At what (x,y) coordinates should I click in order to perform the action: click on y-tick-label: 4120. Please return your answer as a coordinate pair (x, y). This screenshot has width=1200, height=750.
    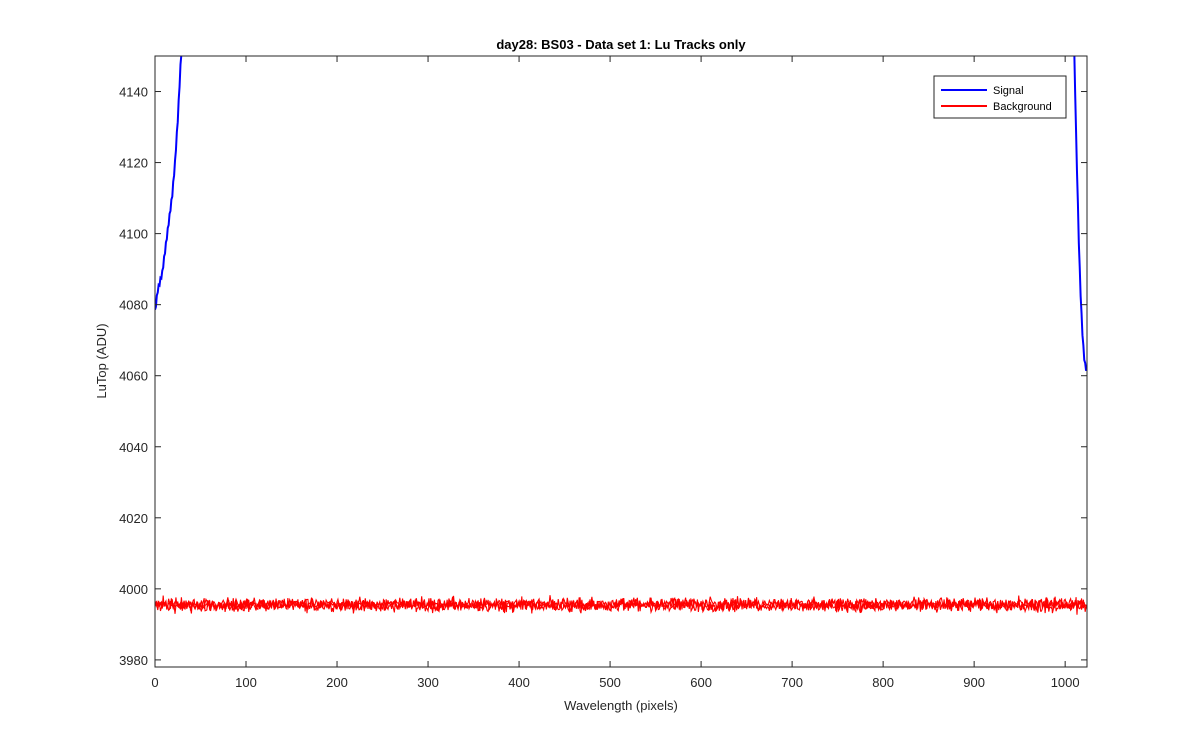
    Looking at the image, I should click on (133, 163).